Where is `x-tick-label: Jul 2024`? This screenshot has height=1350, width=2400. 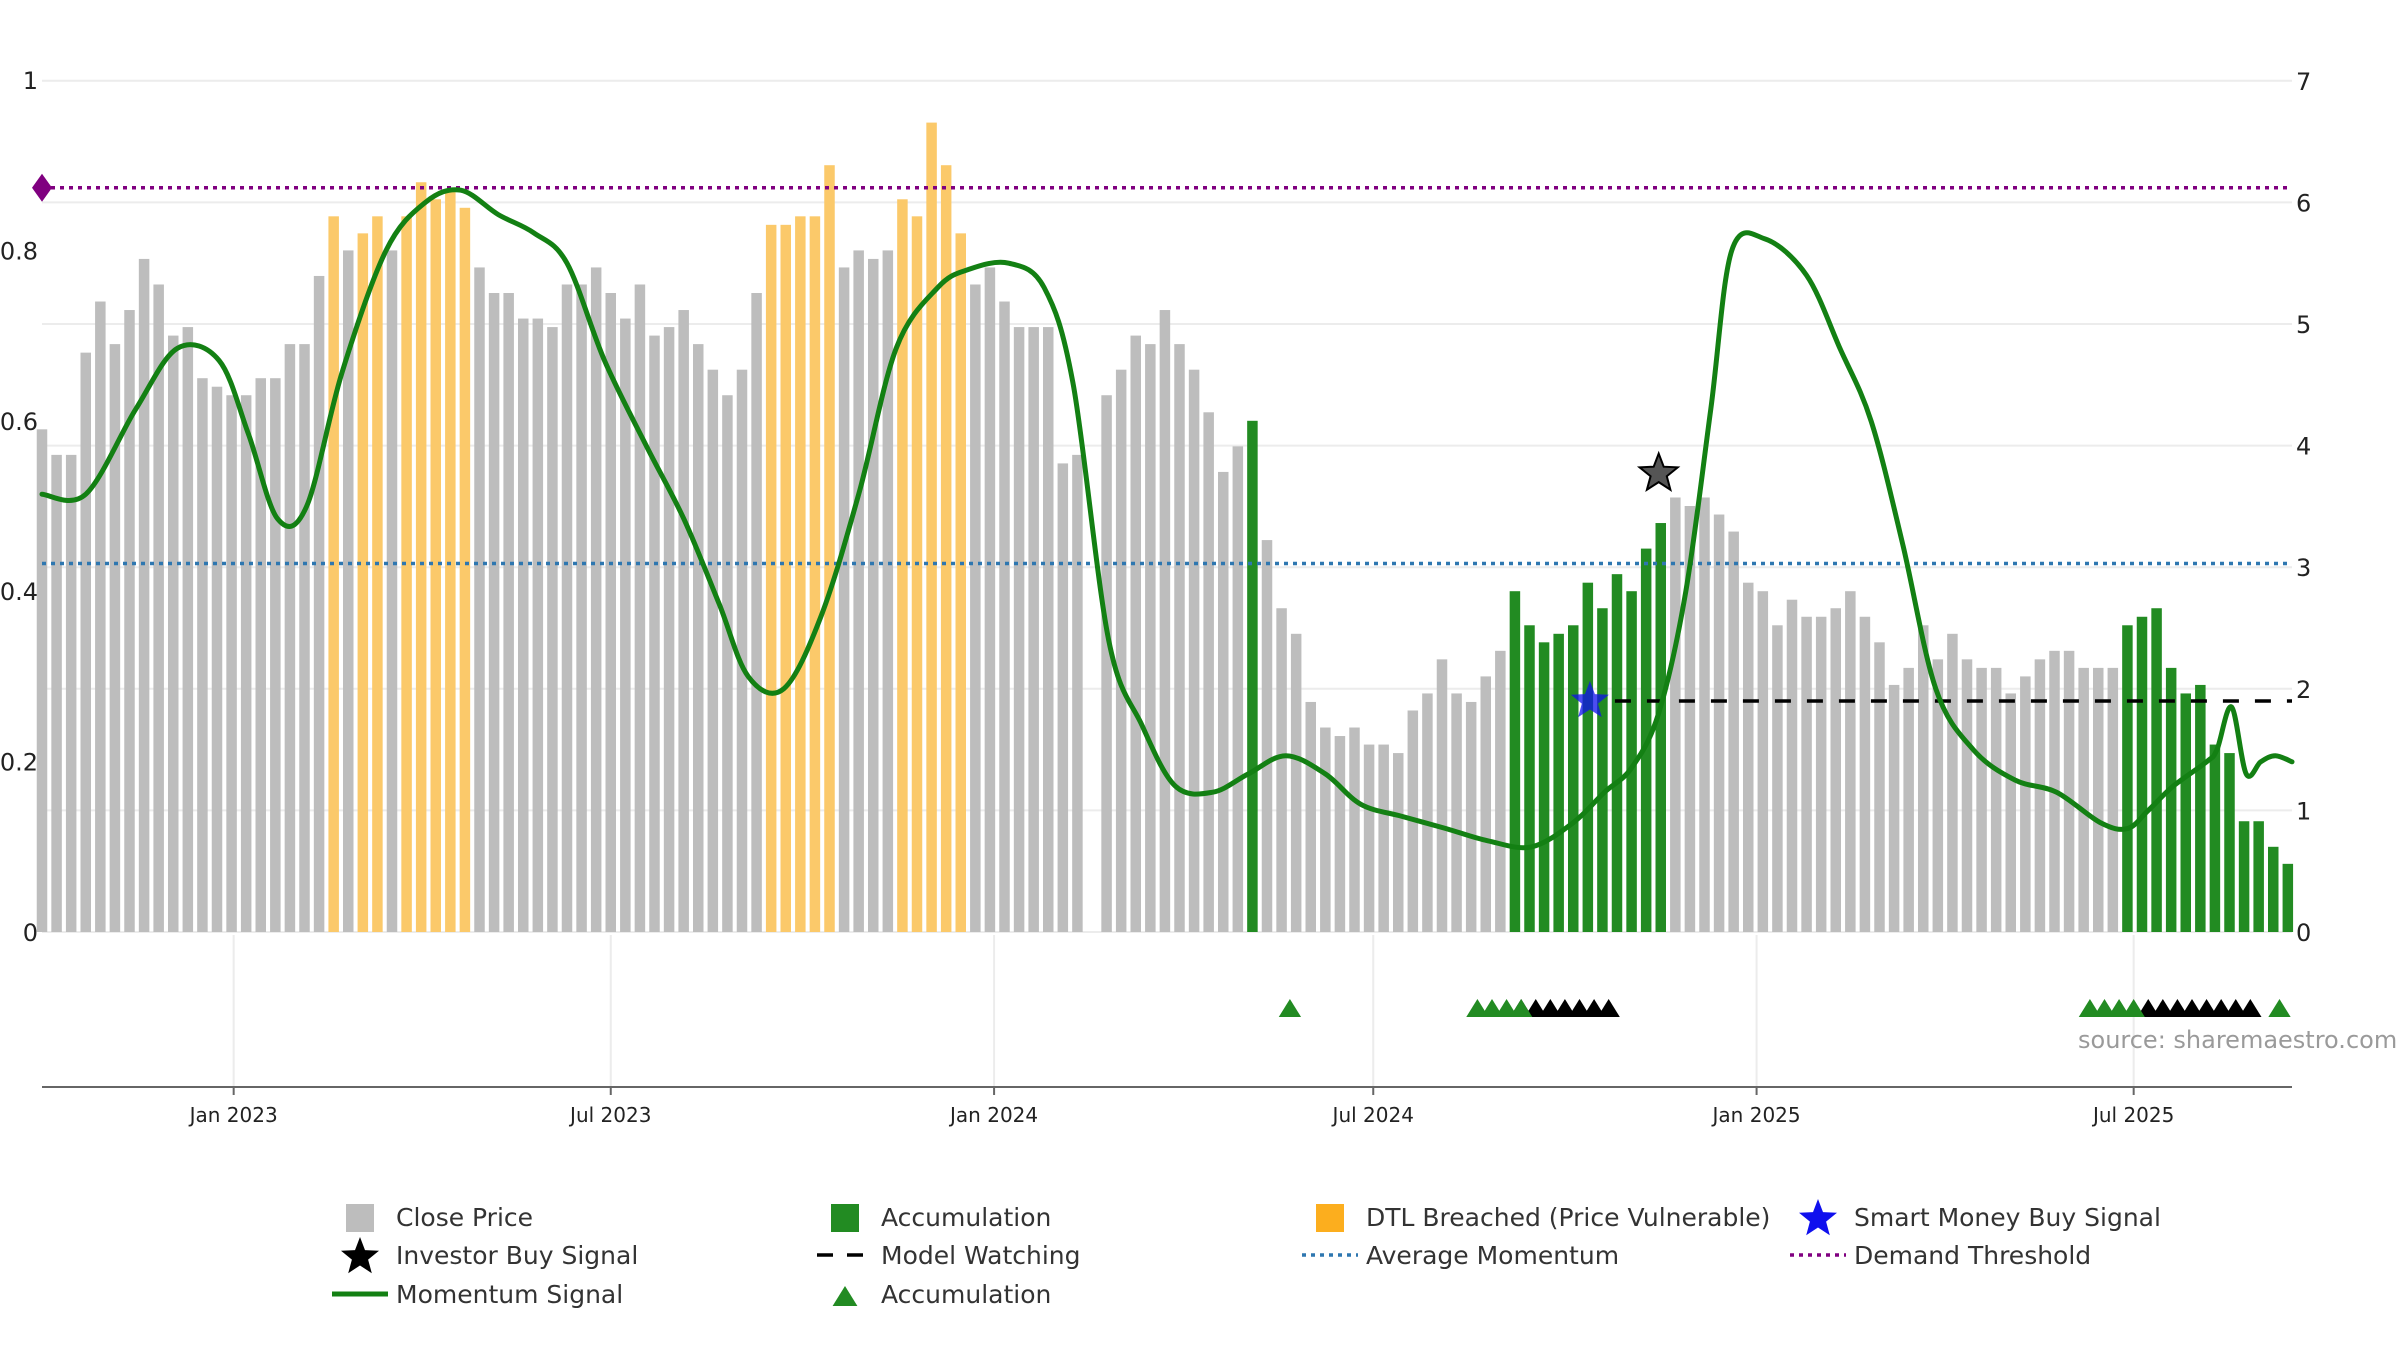
x-tick-label: Jul 2024 is located at coordinates (1372, 1115).